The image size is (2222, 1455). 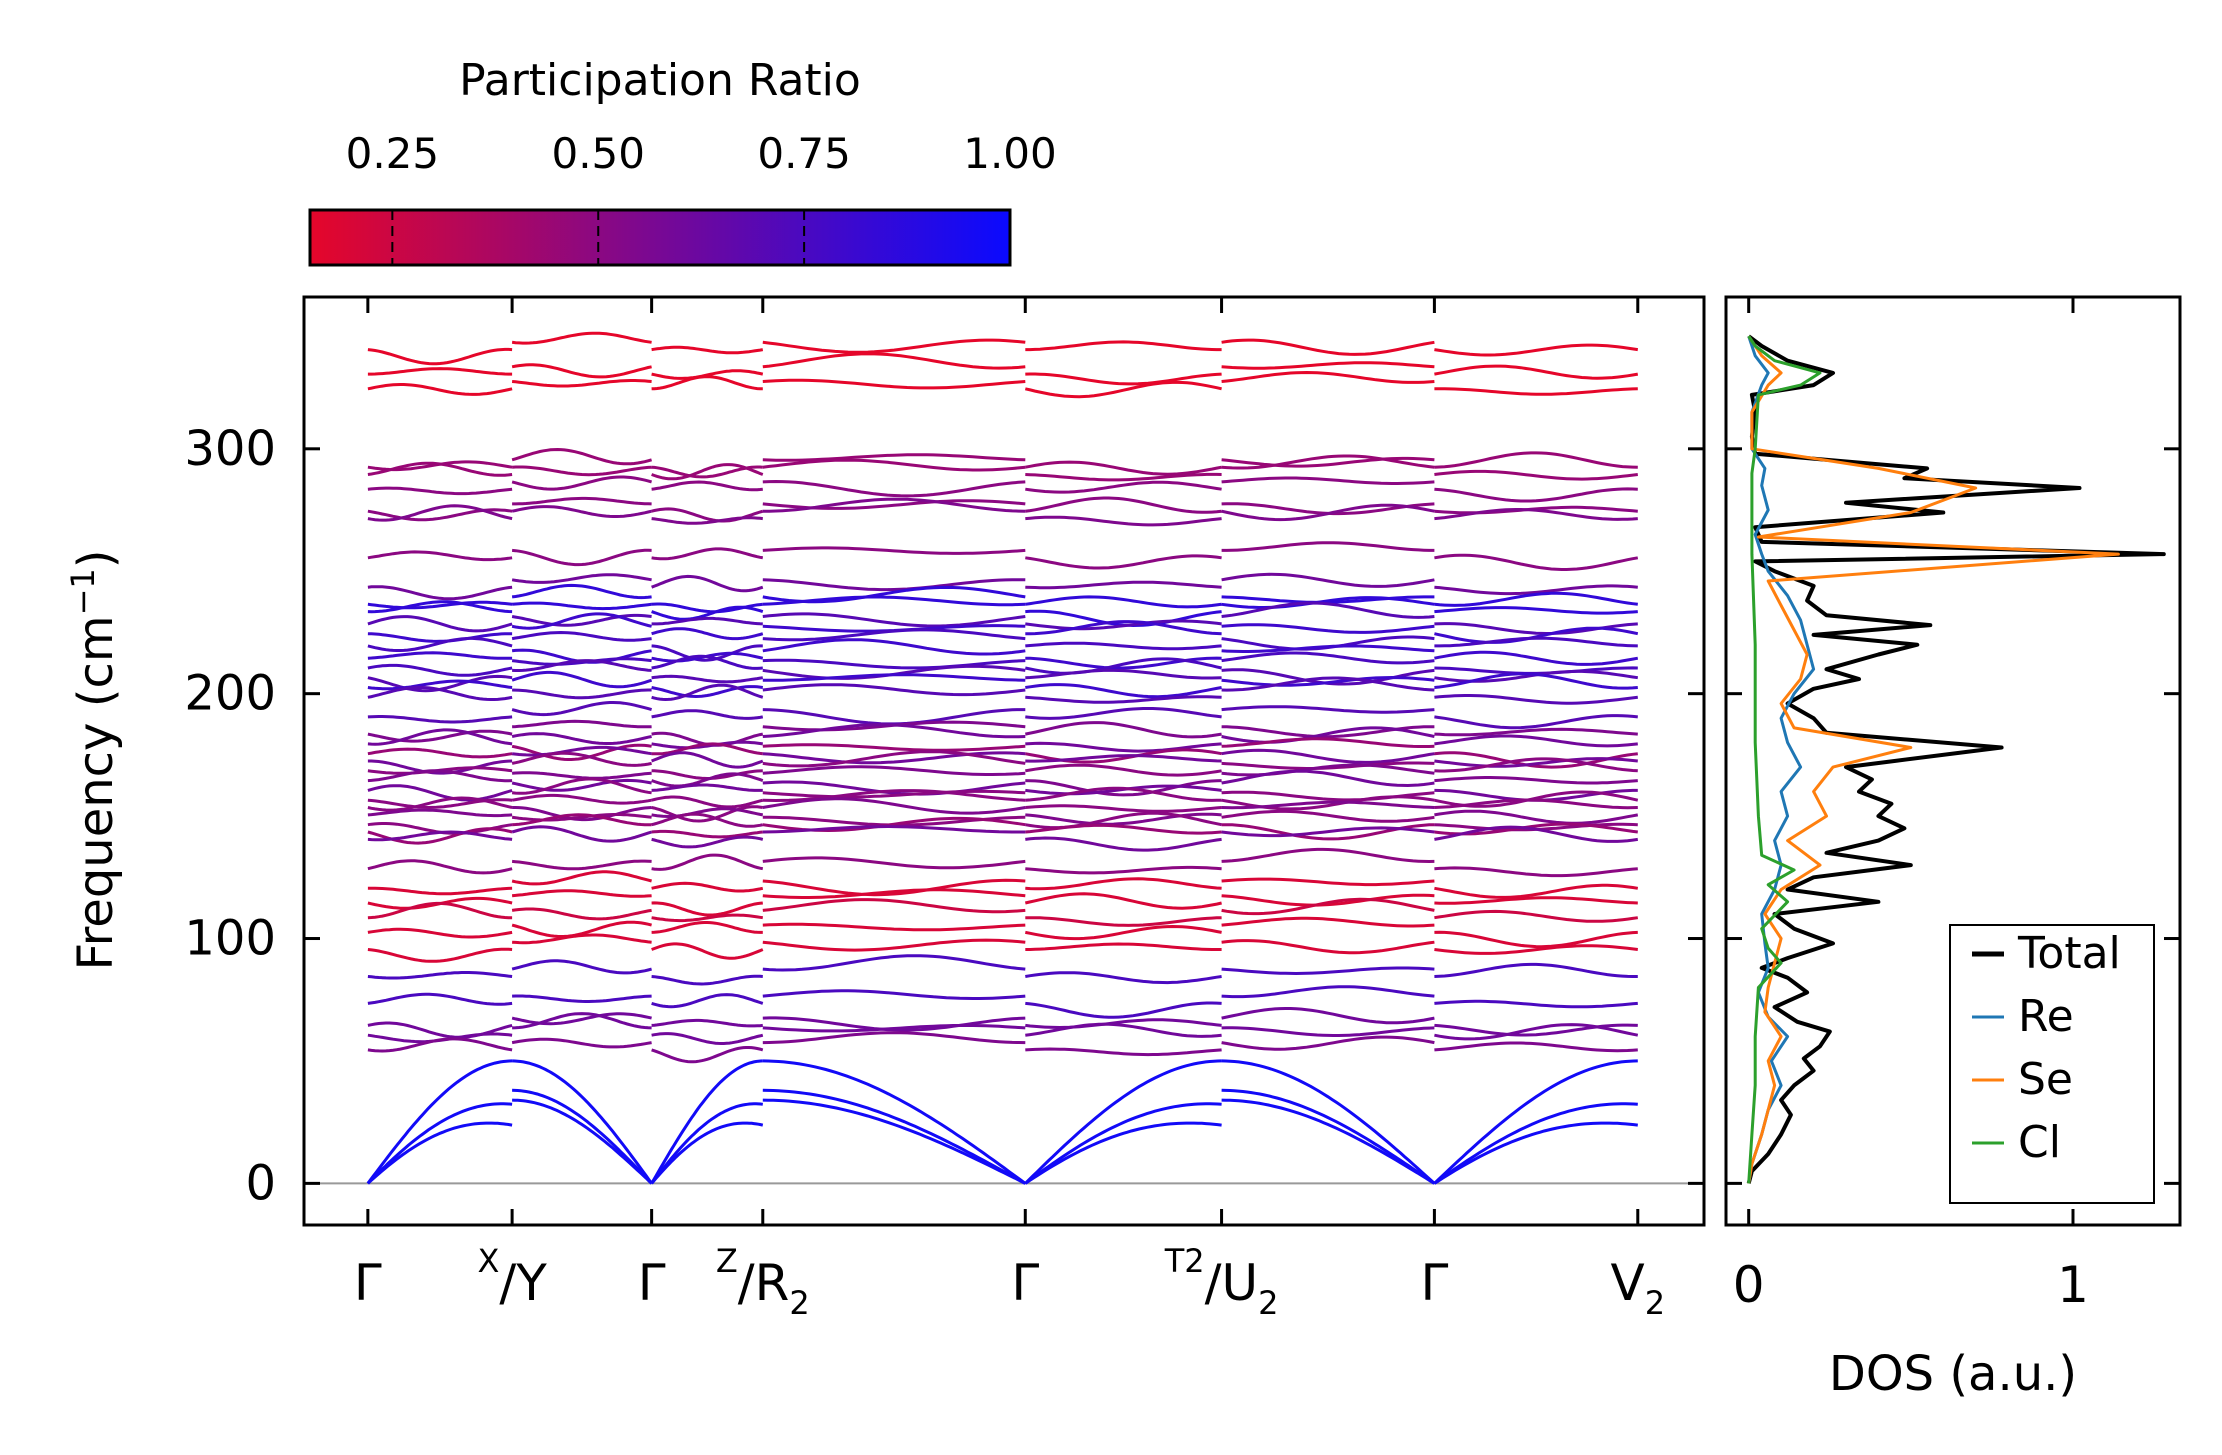 What do you see at coordinates (1221, 1282) in the screenshot?
I see `high-symmetry-label: T2/U2` at bounding box center [1221, 1282].